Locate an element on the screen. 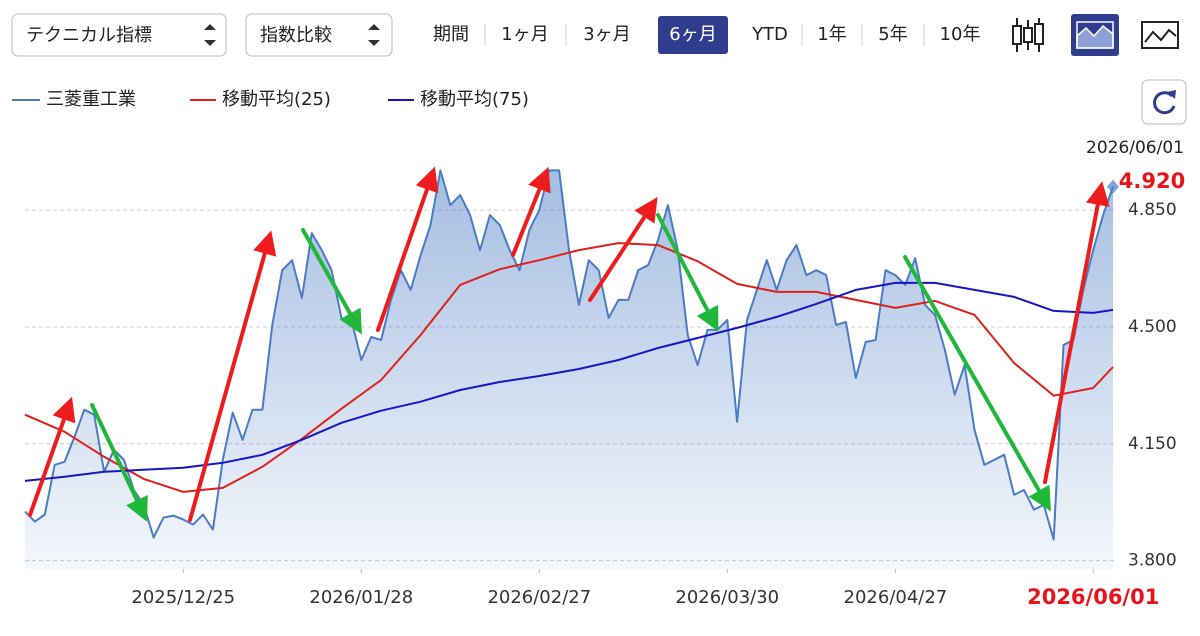  period-button: 1ヶ月 is located at coordinates (524, 34).